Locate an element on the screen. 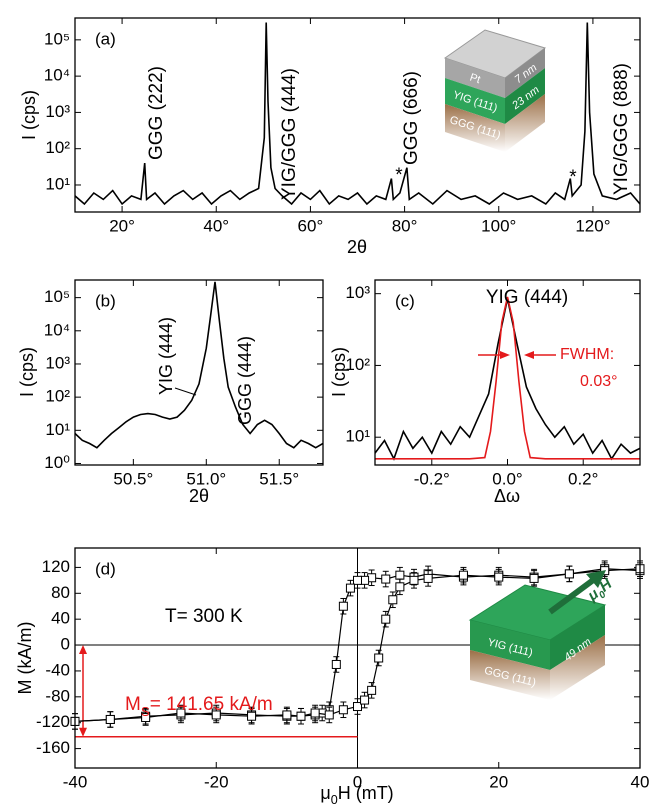 The image size is (650, 806). x-axis-label: Δω is located at coordinates (507, 496).